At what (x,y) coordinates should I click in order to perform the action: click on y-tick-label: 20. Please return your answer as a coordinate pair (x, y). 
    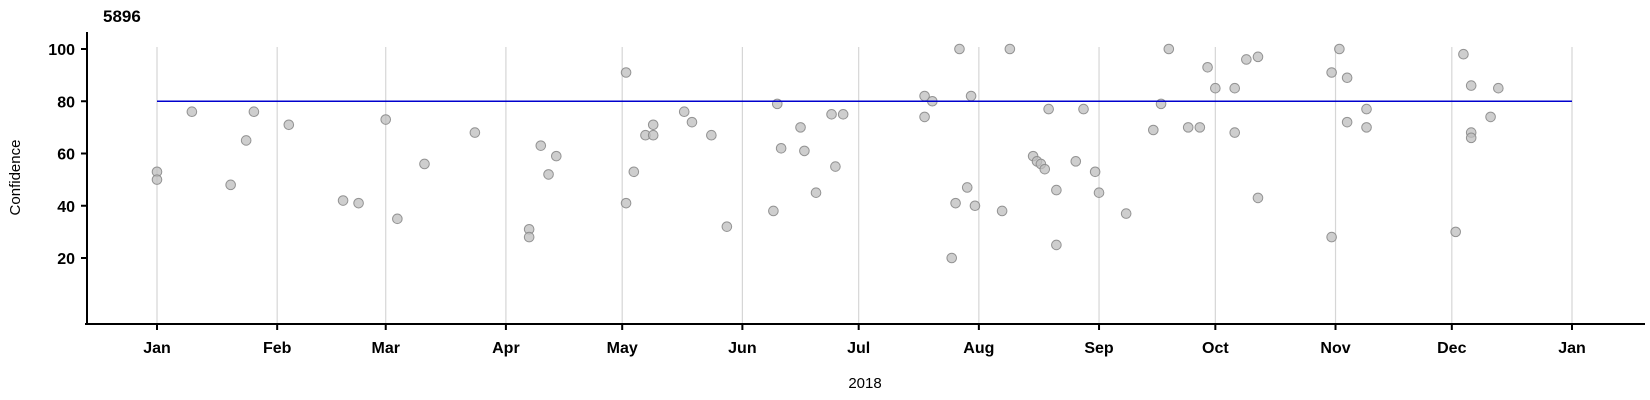
    Looking at the image, I should click on (66, 259).